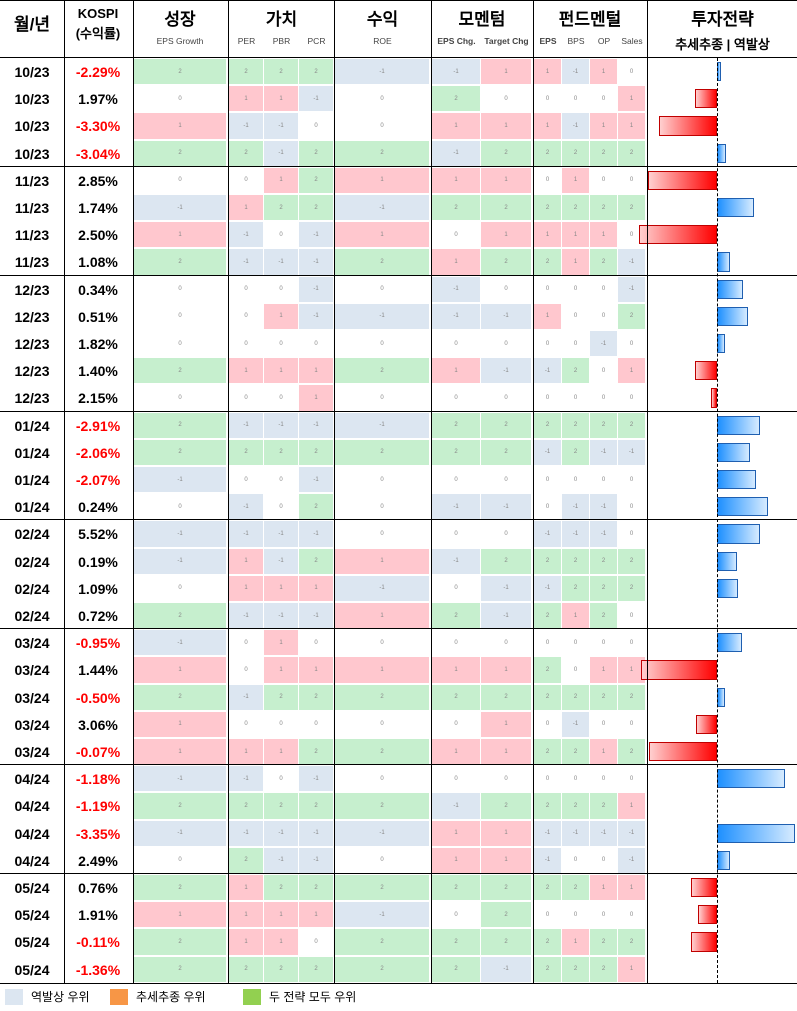 This screenshot has width=797, height=1011. Describe the element at coordinates (98, 643) in the screenshot. I see `row-kospi-return: -0.95%` at that location.